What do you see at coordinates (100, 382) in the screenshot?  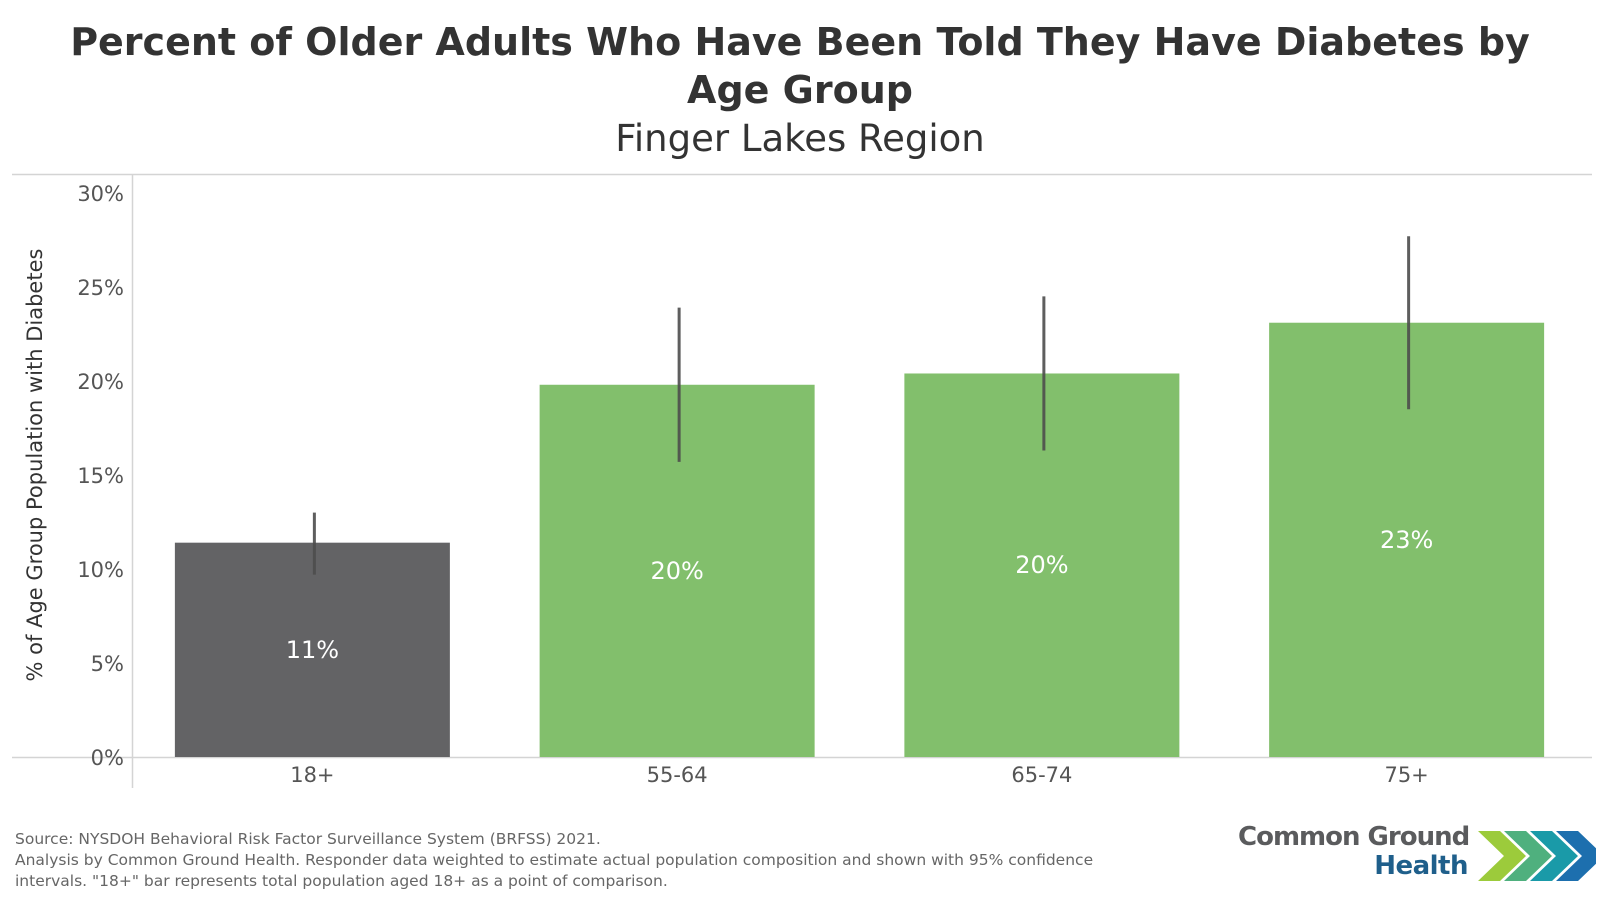 I see `y-tick-label: 20%` at bounding box center [100, 382].